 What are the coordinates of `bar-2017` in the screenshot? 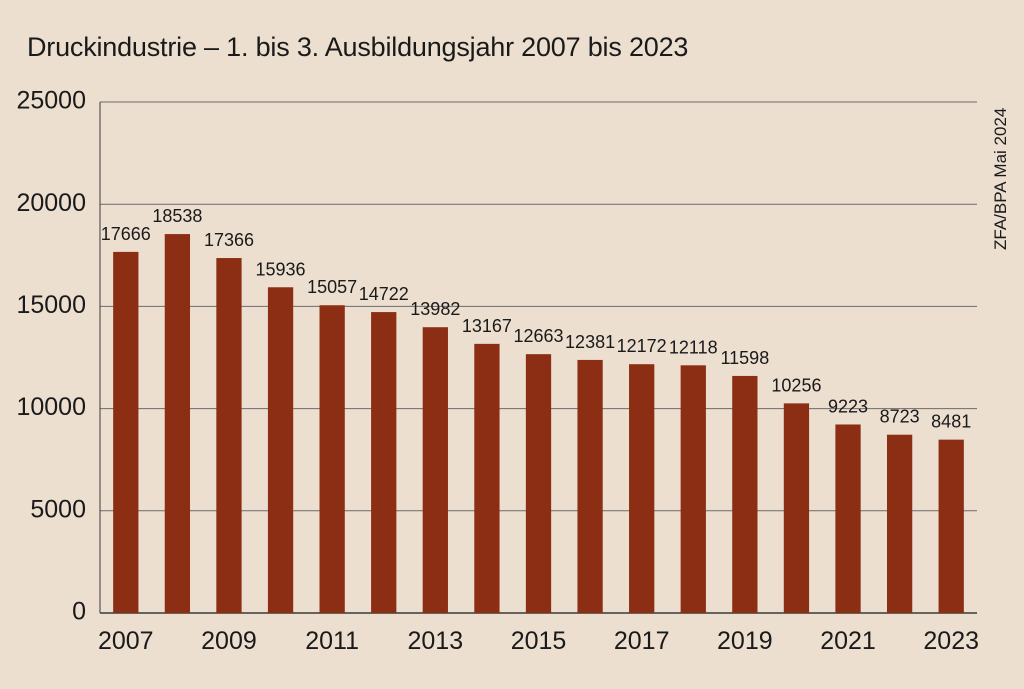 It's located at (642, 488).